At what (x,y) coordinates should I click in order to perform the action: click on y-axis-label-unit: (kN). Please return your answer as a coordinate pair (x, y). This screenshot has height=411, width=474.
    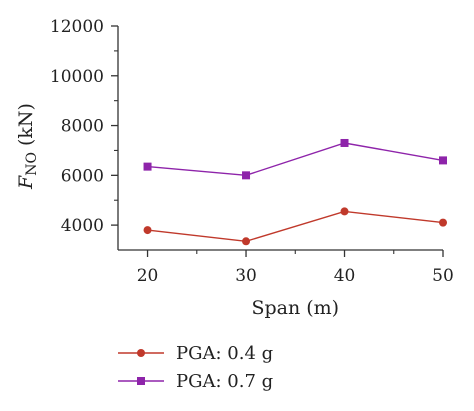
    Looking at the image, I should click on (26, 127).